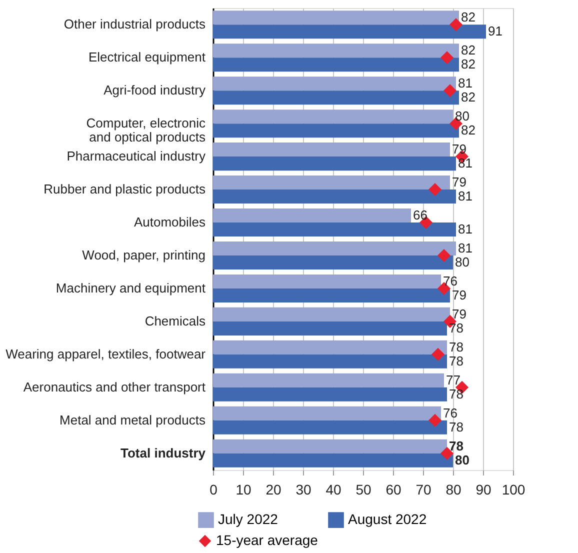 The height and width of the screenshot is (553, 578). I want to click on x-tick-label: 70, so click(424, 490).